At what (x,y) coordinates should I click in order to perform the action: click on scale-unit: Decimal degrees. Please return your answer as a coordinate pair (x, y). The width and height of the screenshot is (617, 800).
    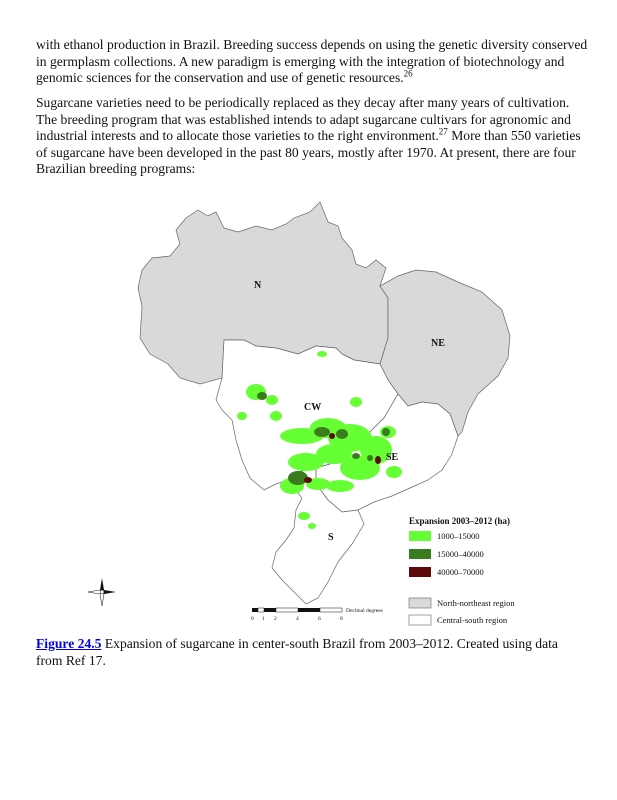
    Looking at the image, I should click on (364, 611).